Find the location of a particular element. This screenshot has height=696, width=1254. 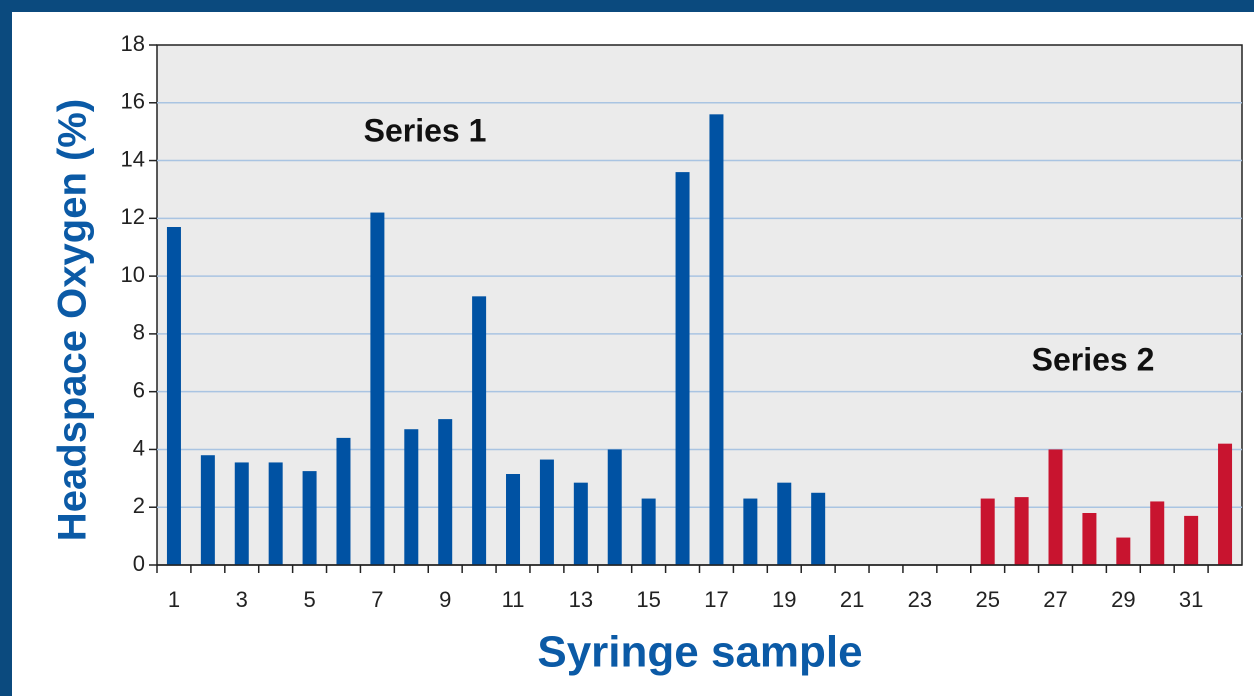

y-tick-label: 4 is located at coordinates (139, 447).